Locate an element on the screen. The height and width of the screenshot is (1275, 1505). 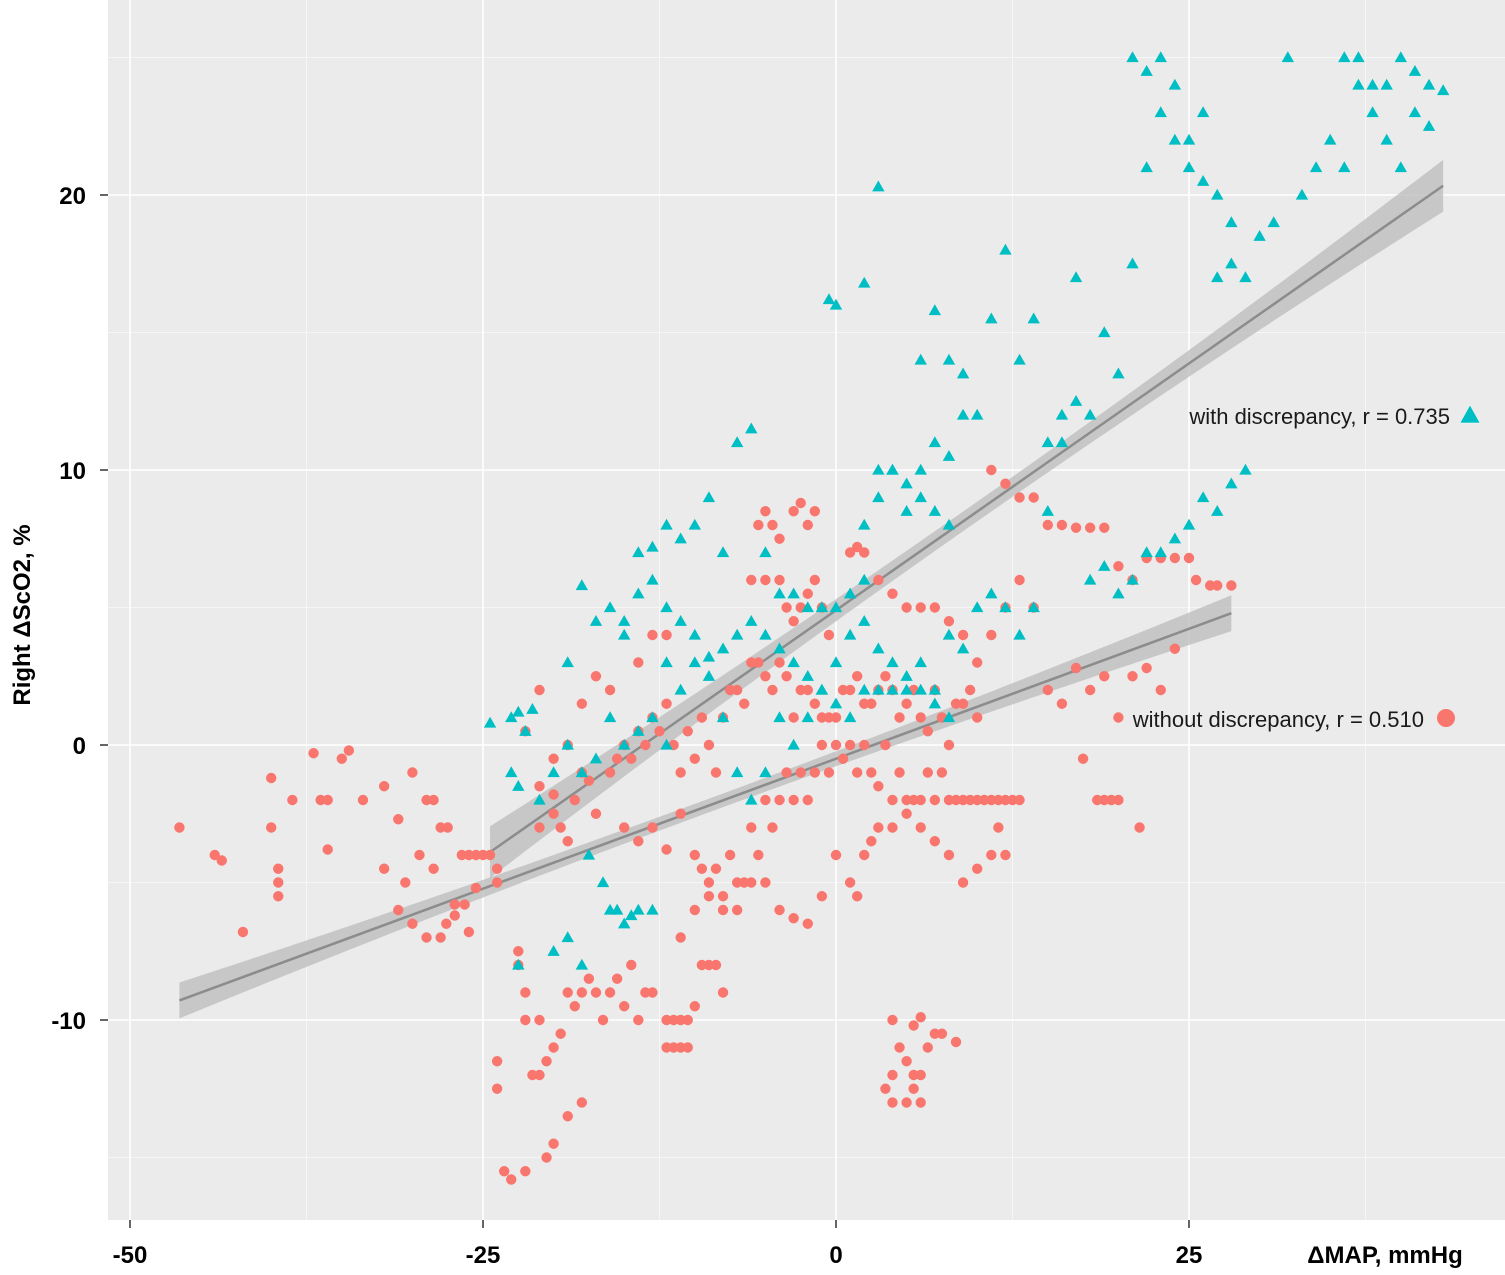
x-axis-title: ΔMAP, mmHg is located at coordinates (1385, 1255).